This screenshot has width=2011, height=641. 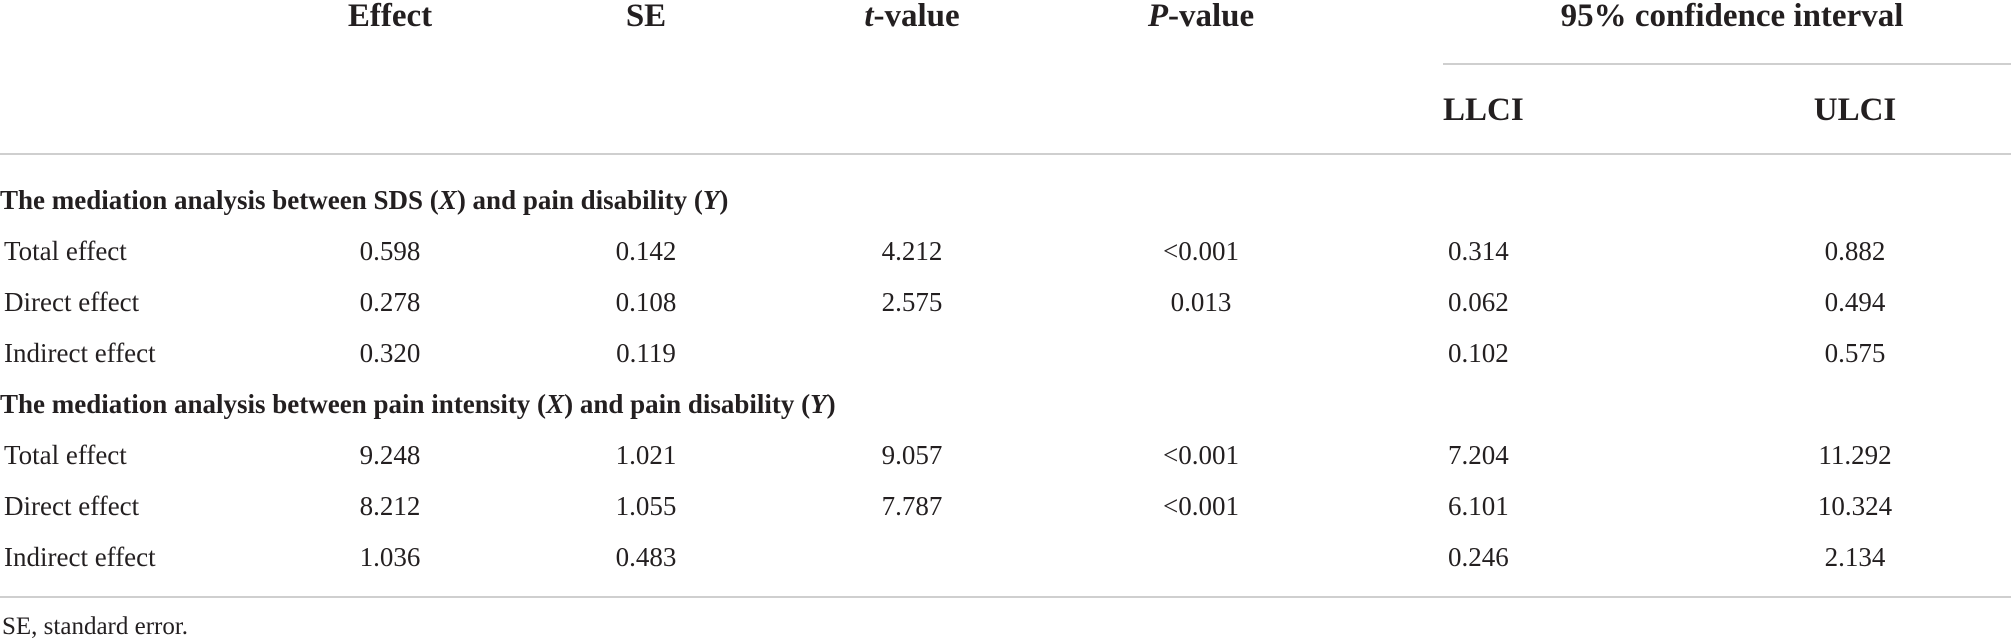 I want to click on cell-llci: 0.246, so click(x=1478, y=557).